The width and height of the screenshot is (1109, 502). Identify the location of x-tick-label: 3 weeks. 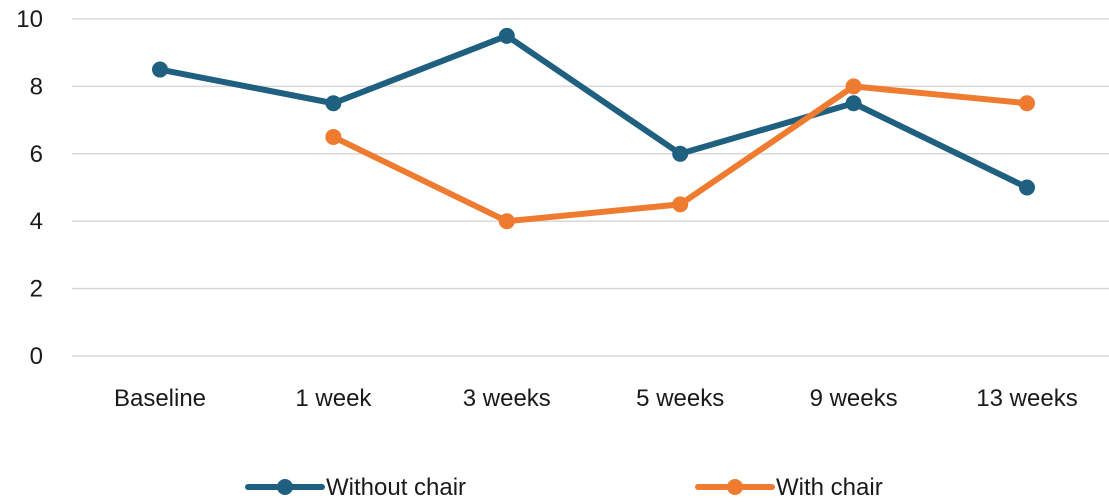
(507, 398).